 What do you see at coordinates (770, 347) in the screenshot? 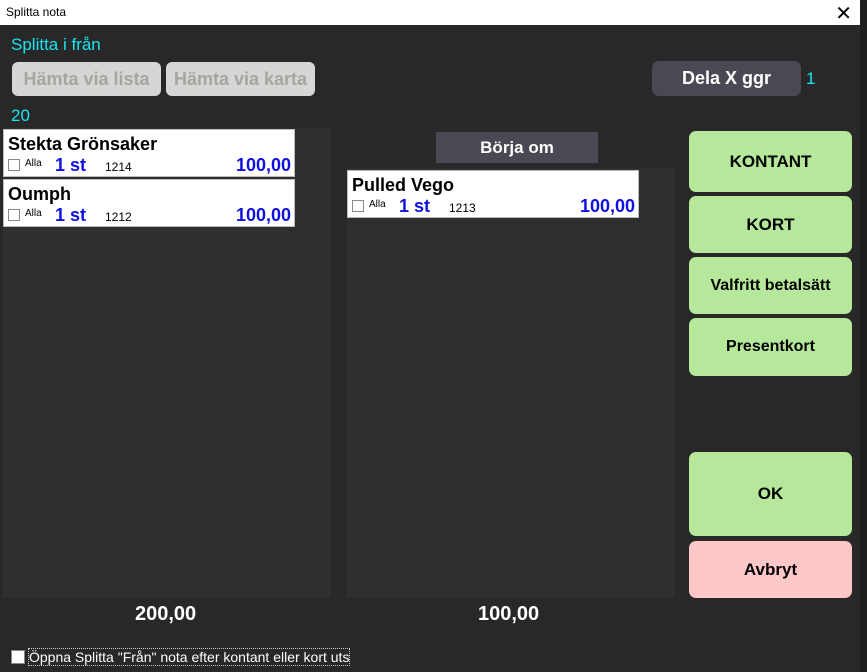
I see `gift-card-button: Presentkort` at bounding box center [770, 347].